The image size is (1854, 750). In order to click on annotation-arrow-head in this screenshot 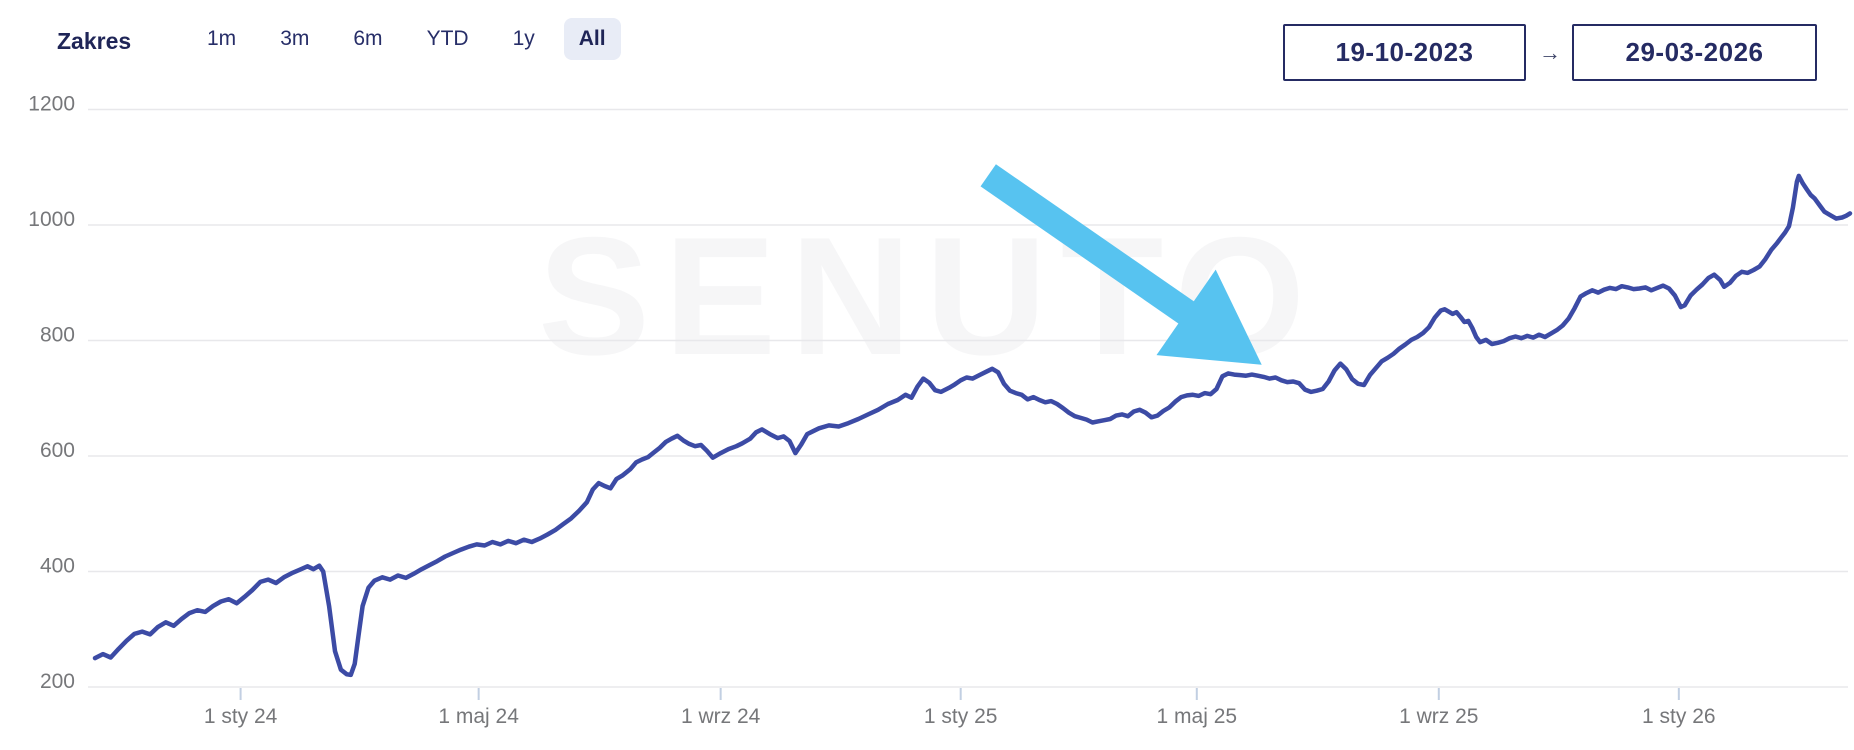, I will do `click(1209, 317)`.